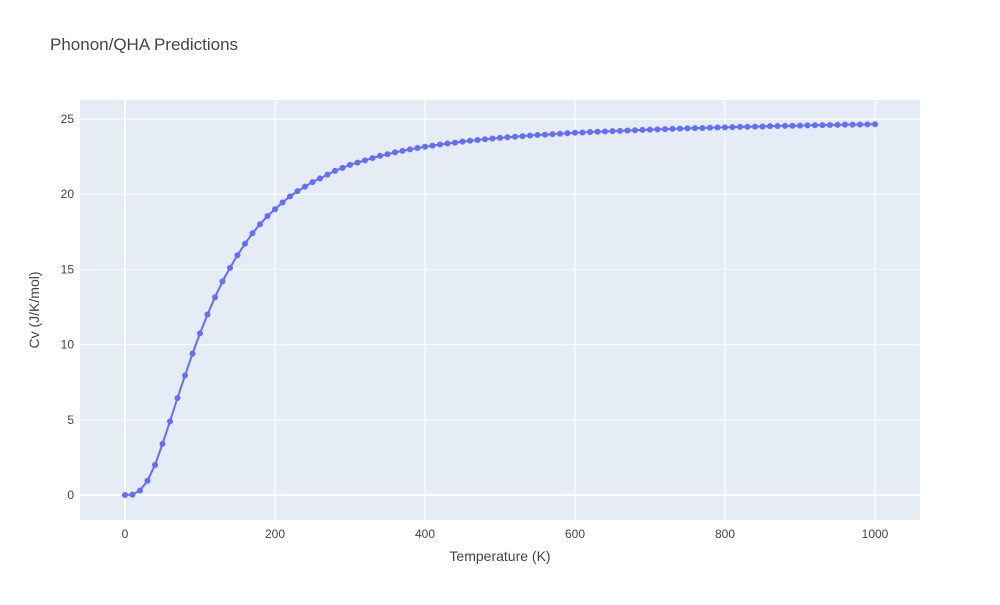  What do you see at coordinates (725, 534) in the screenshot?
I see `x-tick-label: 800` at bounding box center [725, 534].